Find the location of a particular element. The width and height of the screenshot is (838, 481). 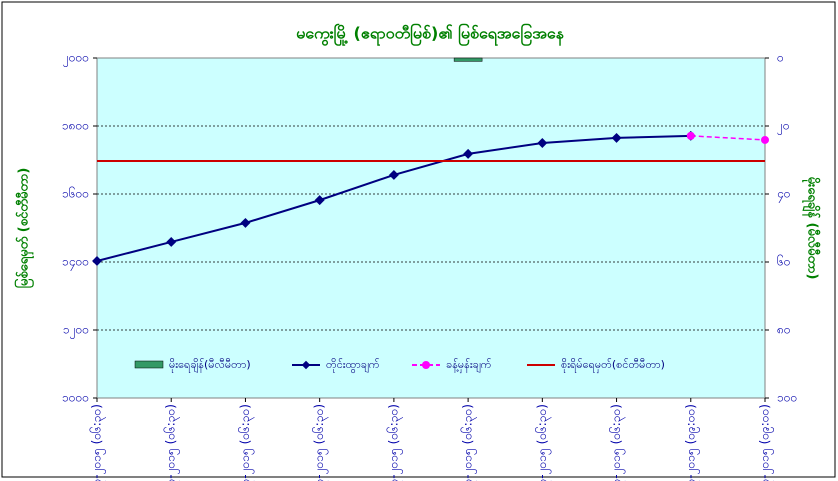

y2-tick-label: ၂၀ is located at coordinates (783, 127).